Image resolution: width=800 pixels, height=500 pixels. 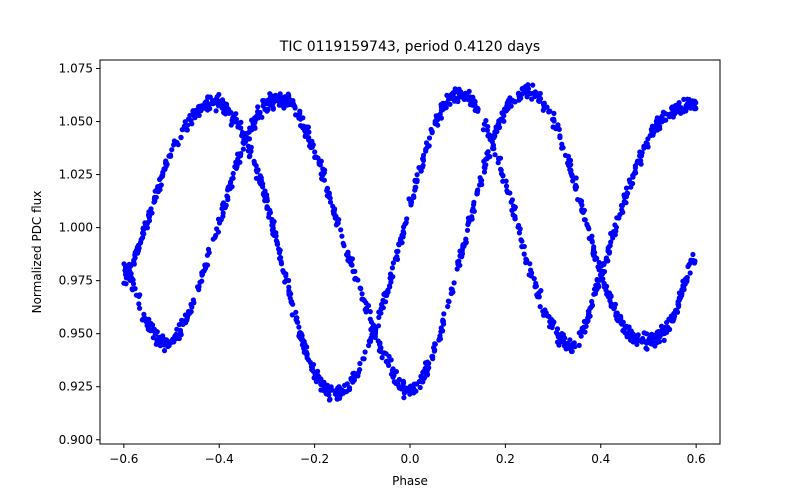 I want to click on x-tick-label: −0.4, so click(x=219, y=459).